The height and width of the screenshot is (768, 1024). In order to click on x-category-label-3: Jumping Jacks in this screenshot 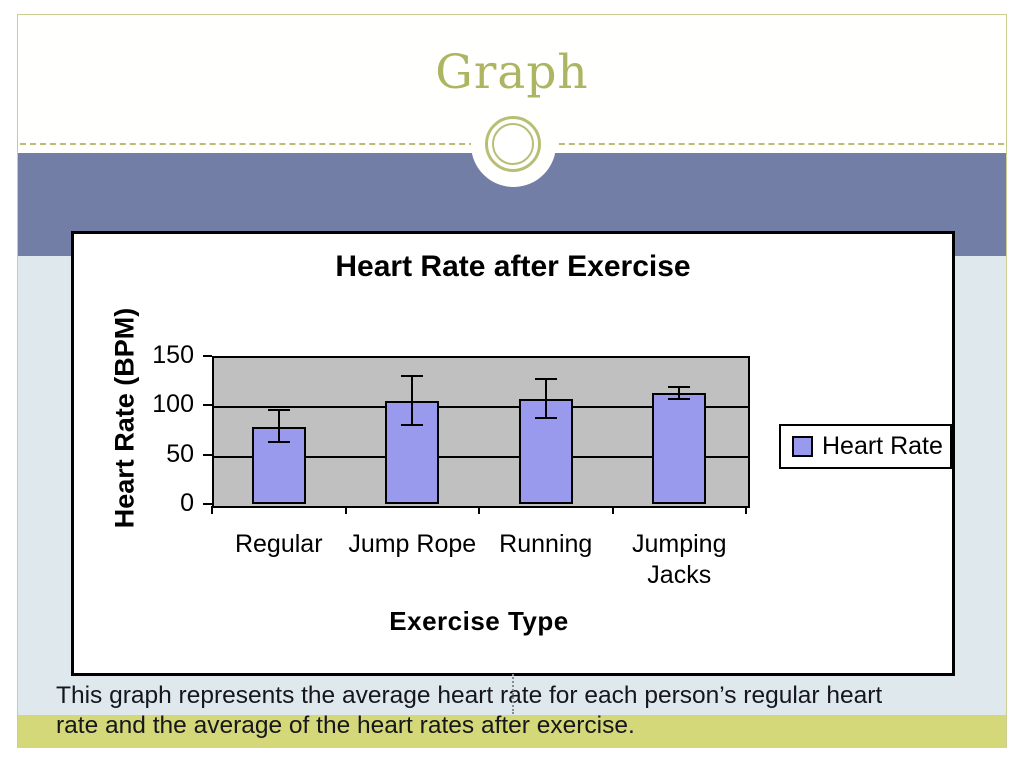, I will do `click(679, 559)`.